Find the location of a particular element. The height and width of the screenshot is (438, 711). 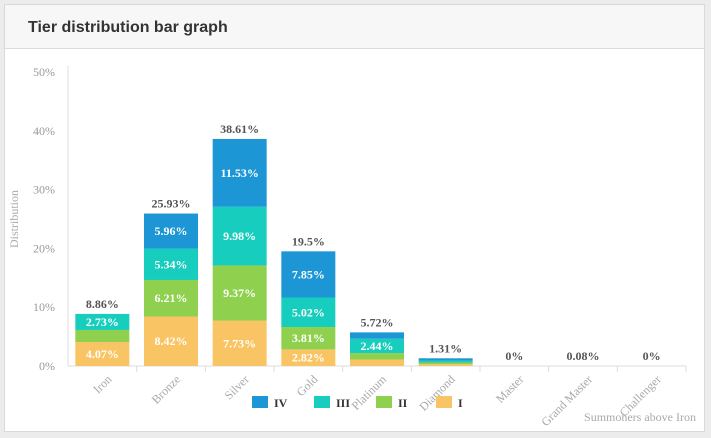

segment-label: 2.82% is located at coordinates (308, 358).